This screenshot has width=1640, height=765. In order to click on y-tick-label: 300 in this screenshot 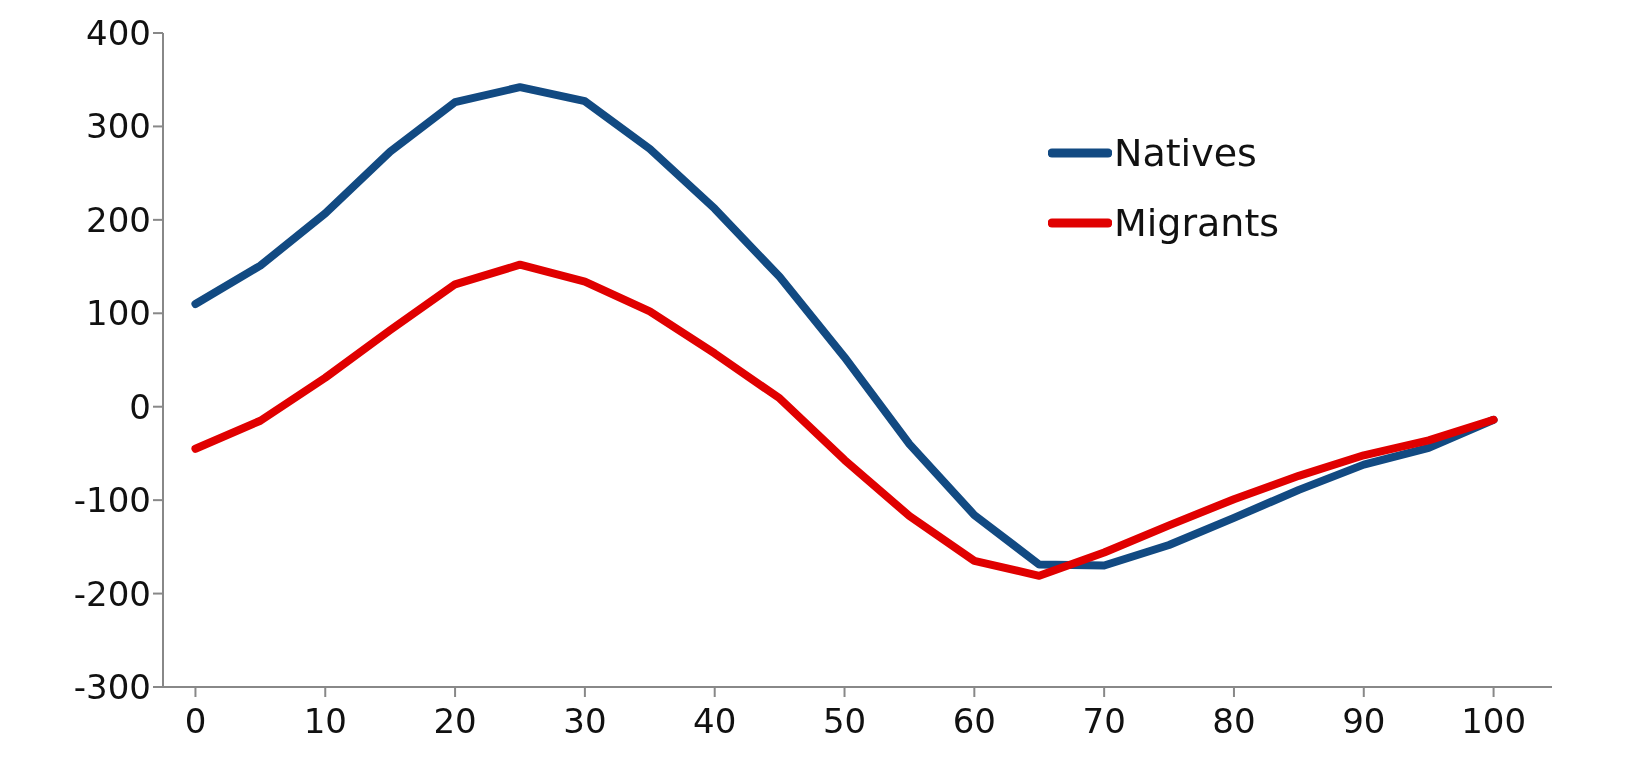, I will do `click(118, 126)`.